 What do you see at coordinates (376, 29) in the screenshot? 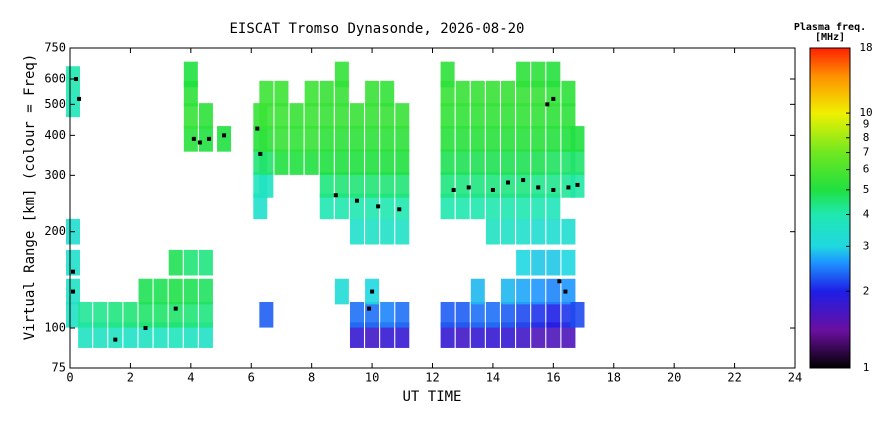
I see `chart-title: EISCAT Tromso Dynasonde, 2026-08-20` at bounding box center [376, 29].